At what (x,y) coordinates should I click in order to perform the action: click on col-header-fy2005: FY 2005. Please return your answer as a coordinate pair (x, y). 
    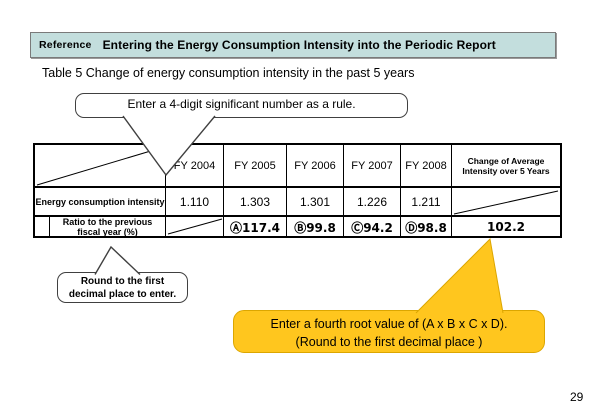
    Looking at the image, I should click on (255, 166).